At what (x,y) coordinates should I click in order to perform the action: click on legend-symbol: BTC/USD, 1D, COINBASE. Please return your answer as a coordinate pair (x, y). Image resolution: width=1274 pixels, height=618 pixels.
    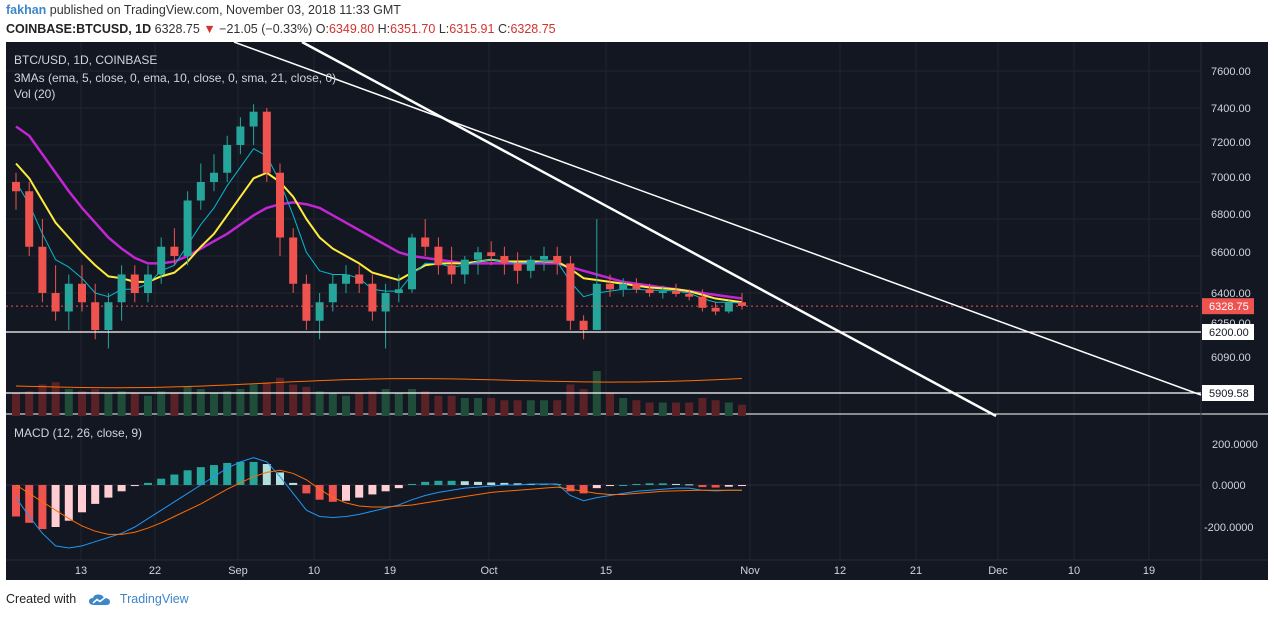
    Looking at the image, I should click on (86, 60).